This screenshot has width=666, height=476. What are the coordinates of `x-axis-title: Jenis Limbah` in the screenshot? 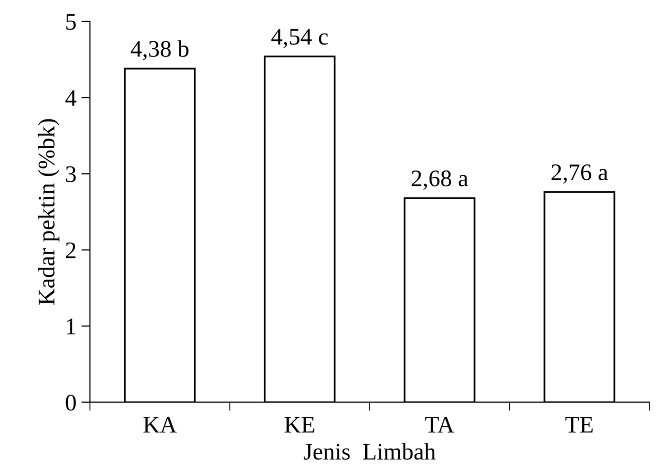 It's located at (370, 451).